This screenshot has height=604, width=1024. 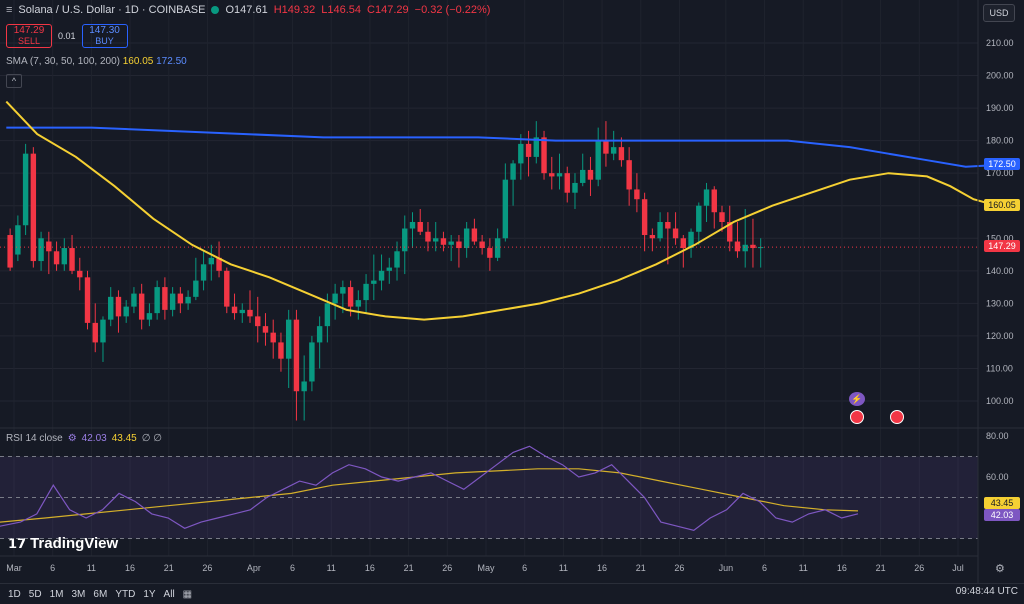 I want to click on time-tick-label: 6, so click(x=52, y=568).